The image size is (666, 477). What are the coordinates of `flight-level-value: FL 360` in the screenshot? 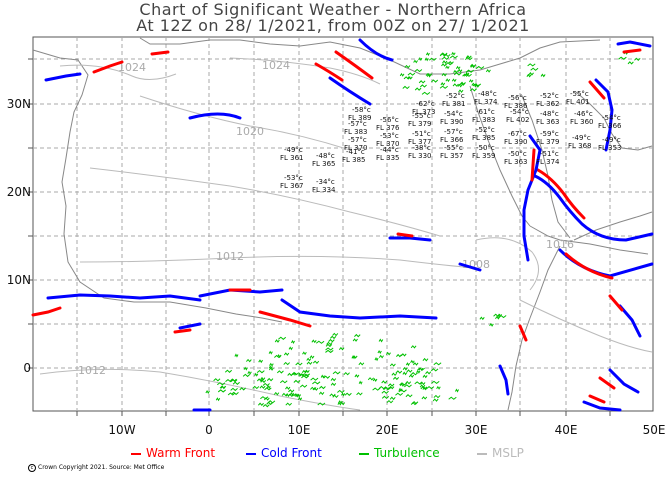 It's located at (582, 122).